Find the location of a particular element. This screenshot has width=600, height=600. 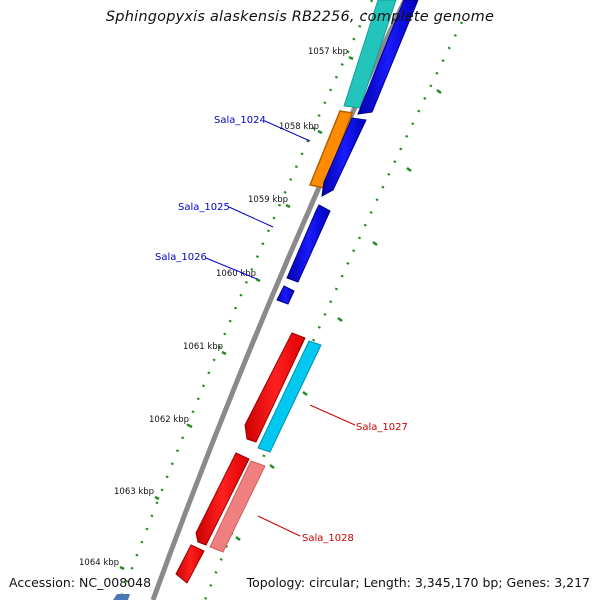

gene-arrow-steelblue is located at coordinates (121, 597).